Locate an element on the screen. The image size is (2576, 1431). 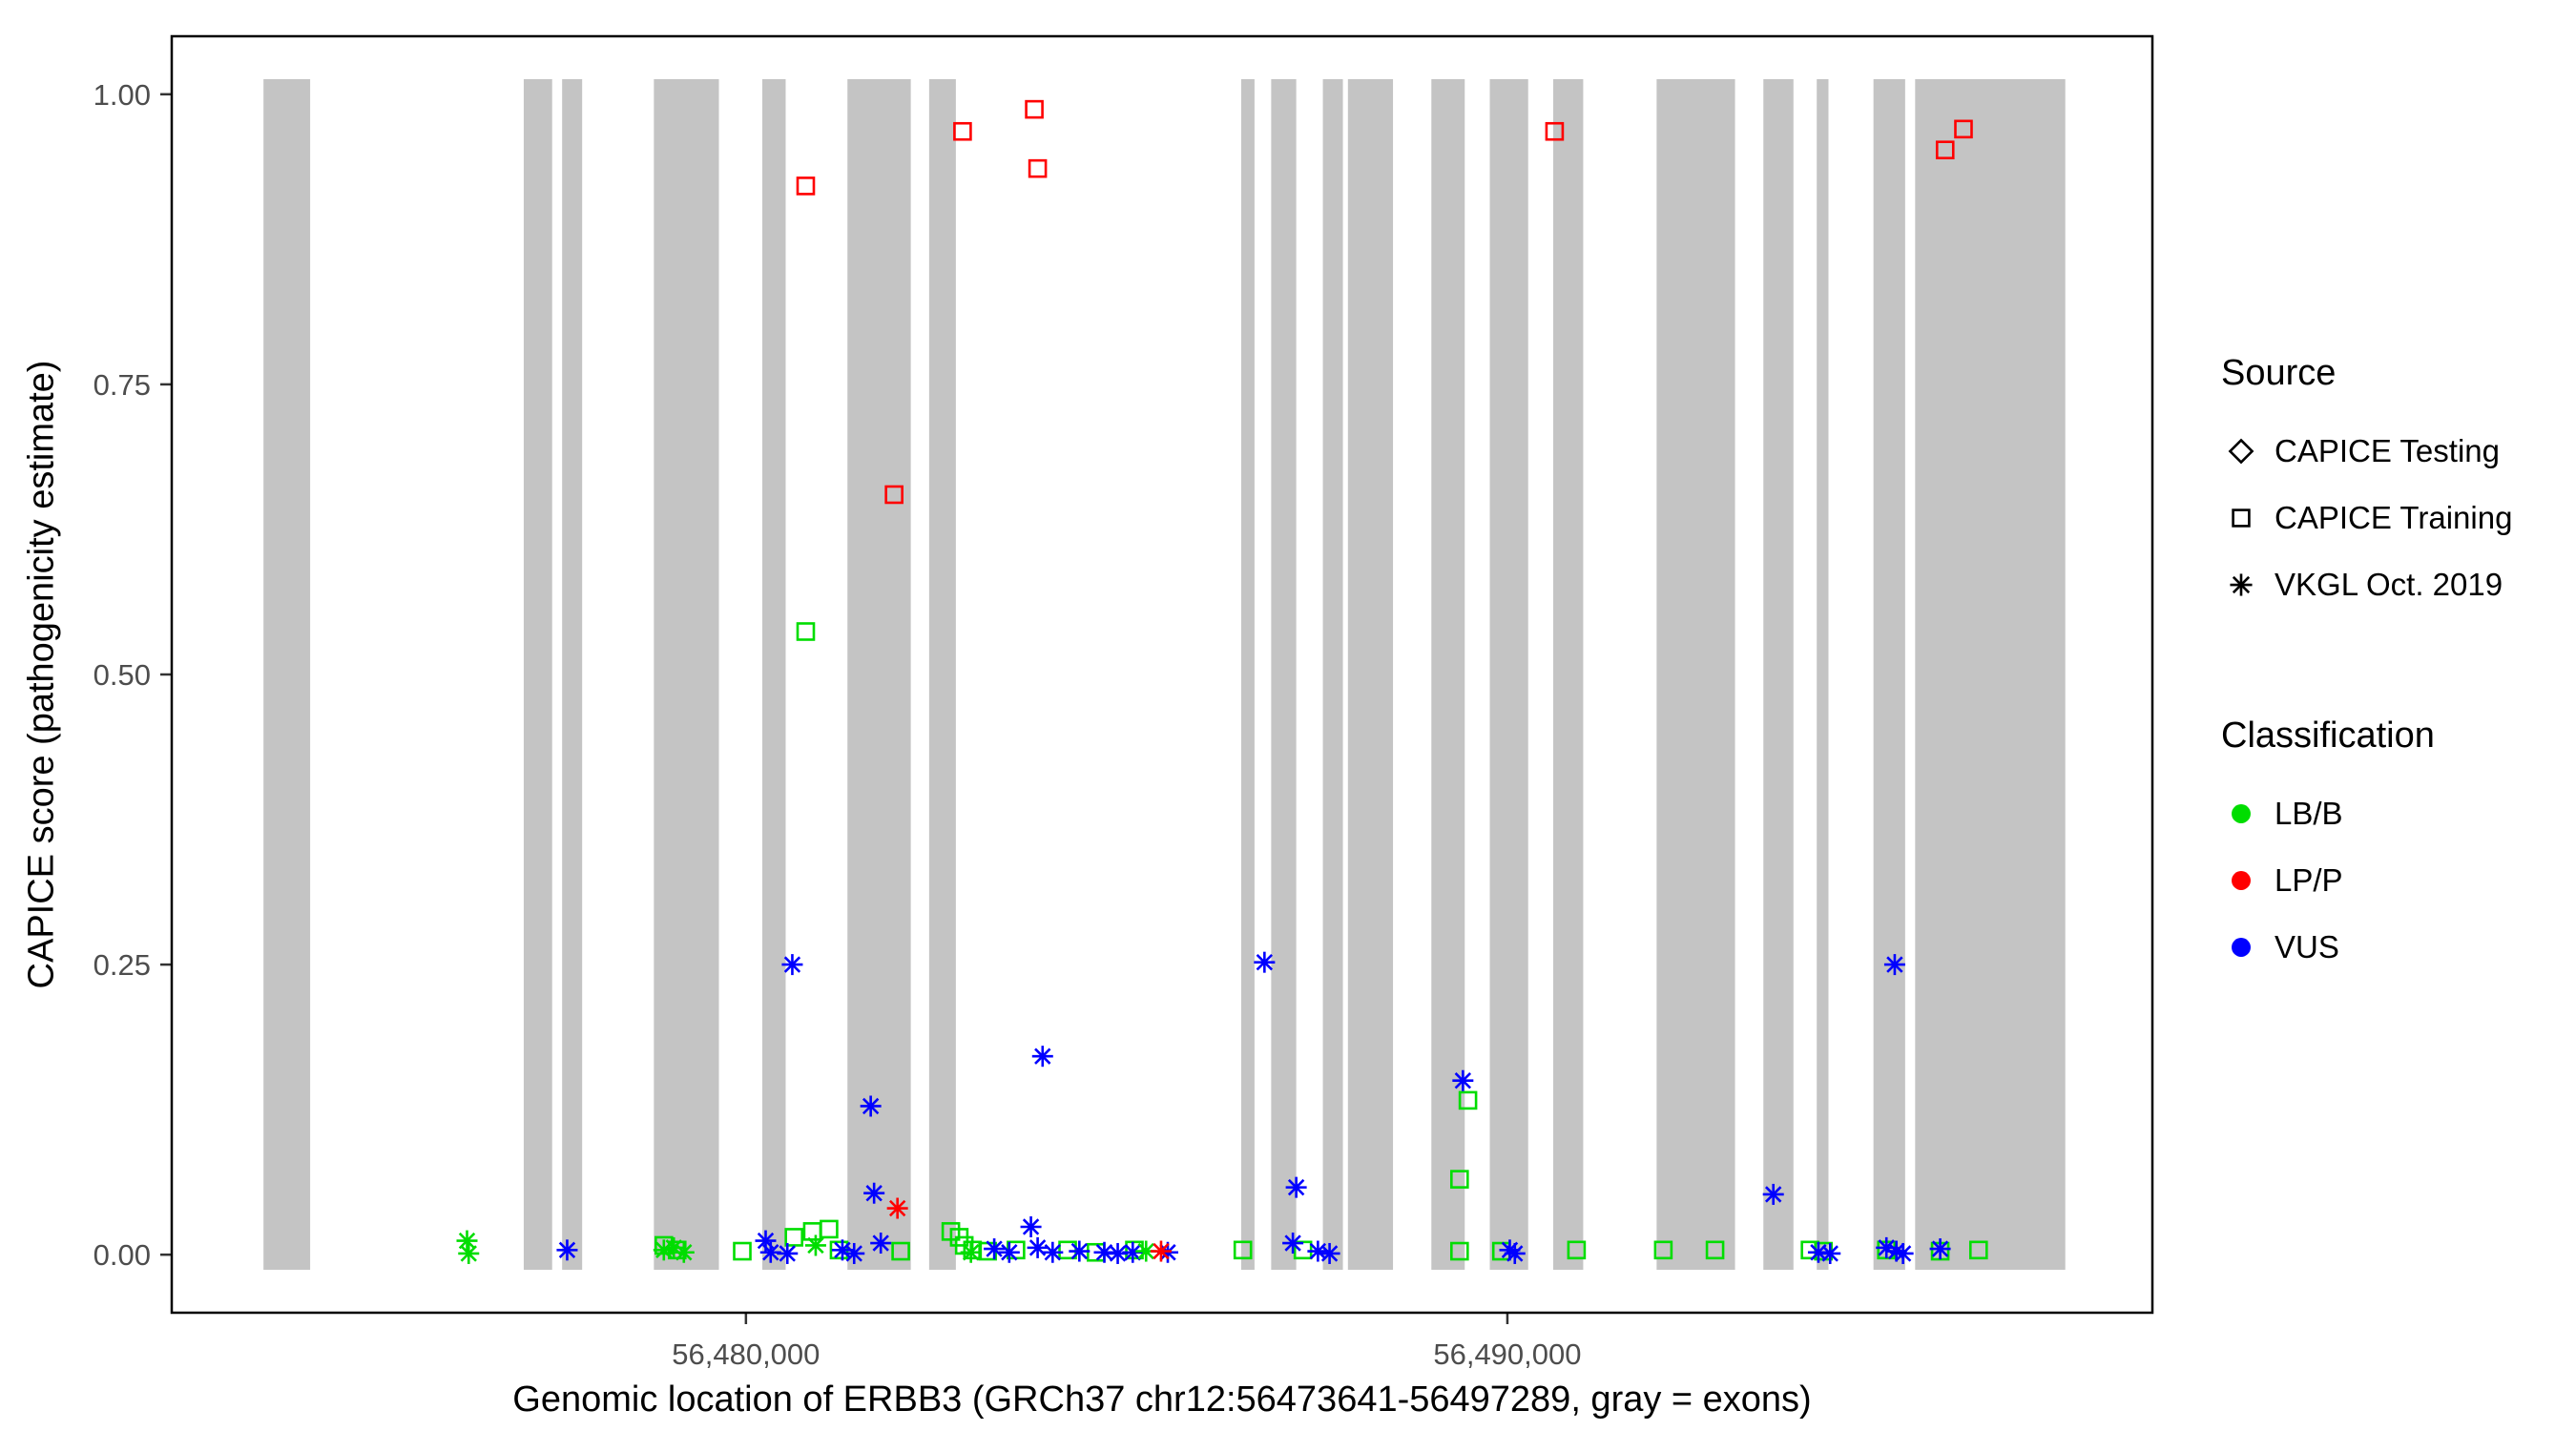
legend-item-vkgl: VKGL Oct. 2019 is located at coordinates (2366, 584).